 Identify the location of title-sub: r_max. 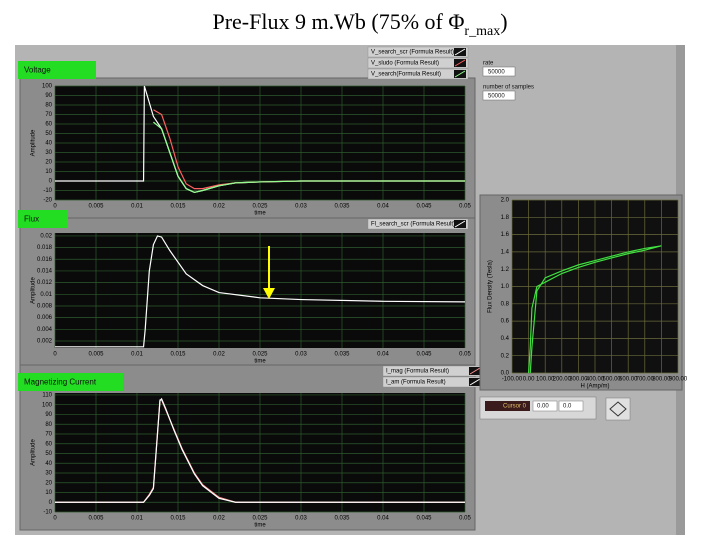
(482, 31).